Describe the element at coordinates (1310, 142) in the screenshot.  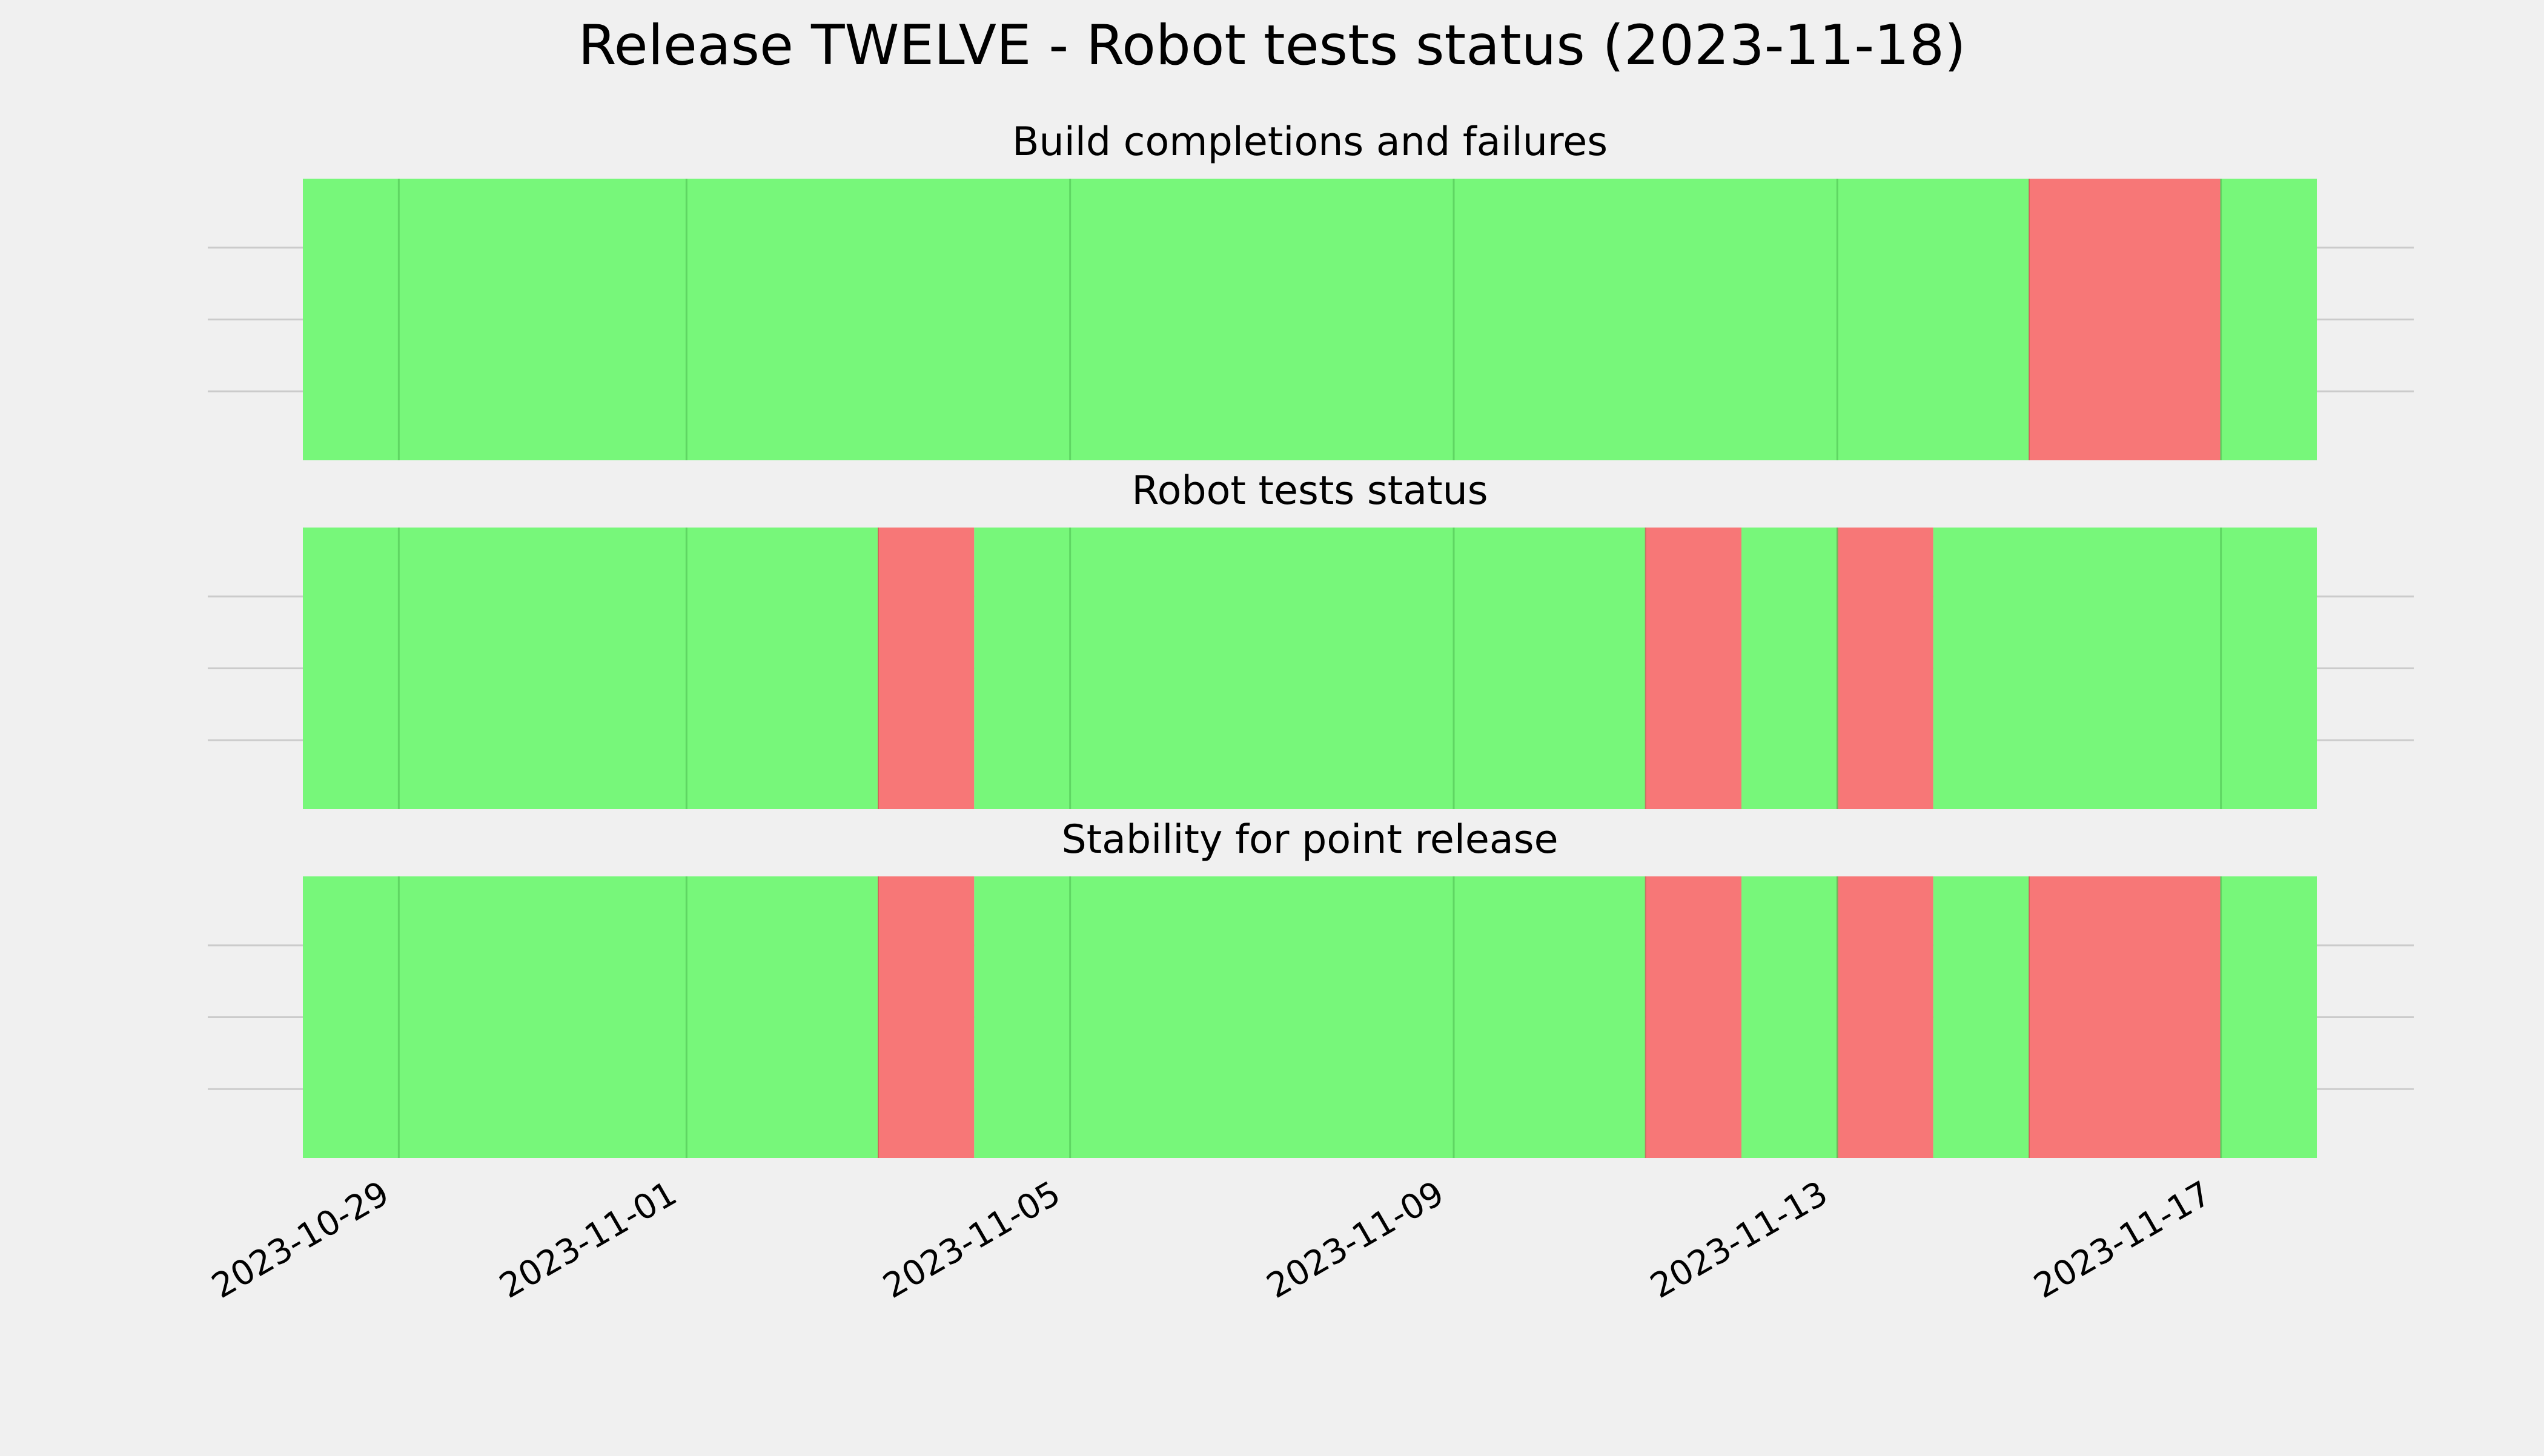
I see `panel-title: Build completions and failures` at that location.